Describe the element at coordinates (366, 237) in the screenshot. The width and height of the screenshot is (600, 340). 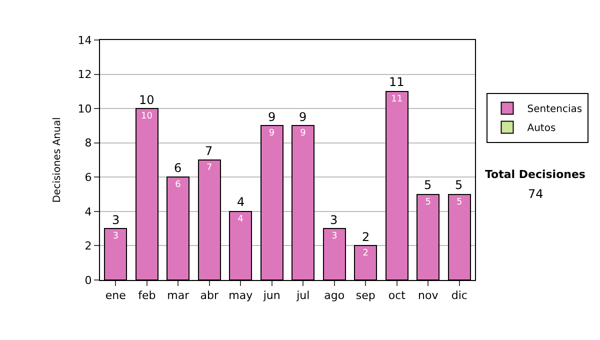
I see `total-label: 2` at that location.